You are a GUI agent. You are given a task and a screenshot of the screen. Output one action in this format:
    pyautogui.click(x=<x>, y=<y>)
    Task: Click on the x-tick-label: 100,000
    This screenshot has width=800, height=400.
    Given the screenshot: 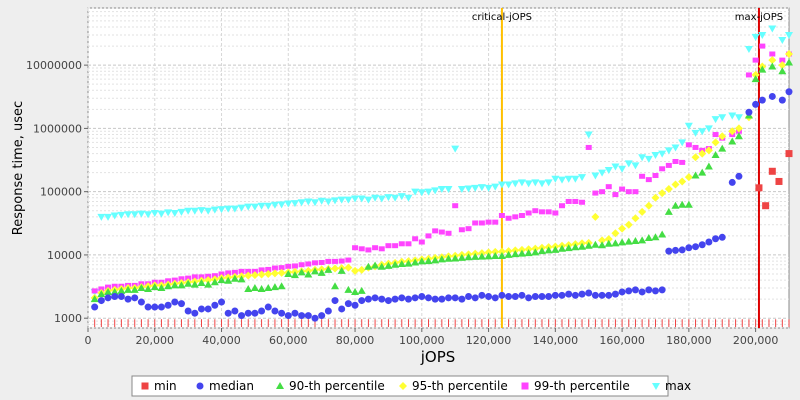 What is the action you would take?
    pyautogui.click(x=422, y=340)
    